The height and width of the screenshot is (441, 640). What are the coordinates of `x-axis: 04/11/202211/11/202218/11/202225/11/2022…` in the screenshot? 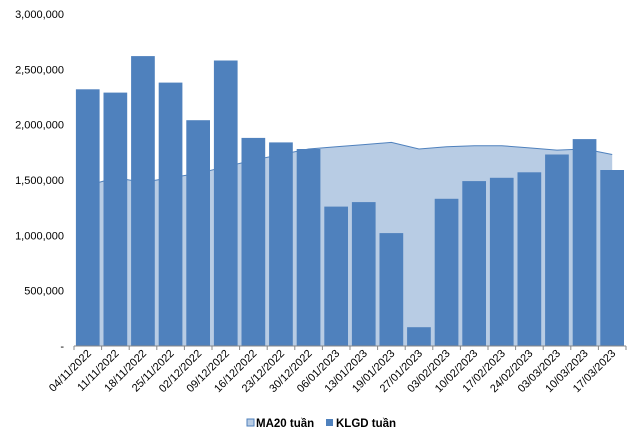 It's located at (337, 370).